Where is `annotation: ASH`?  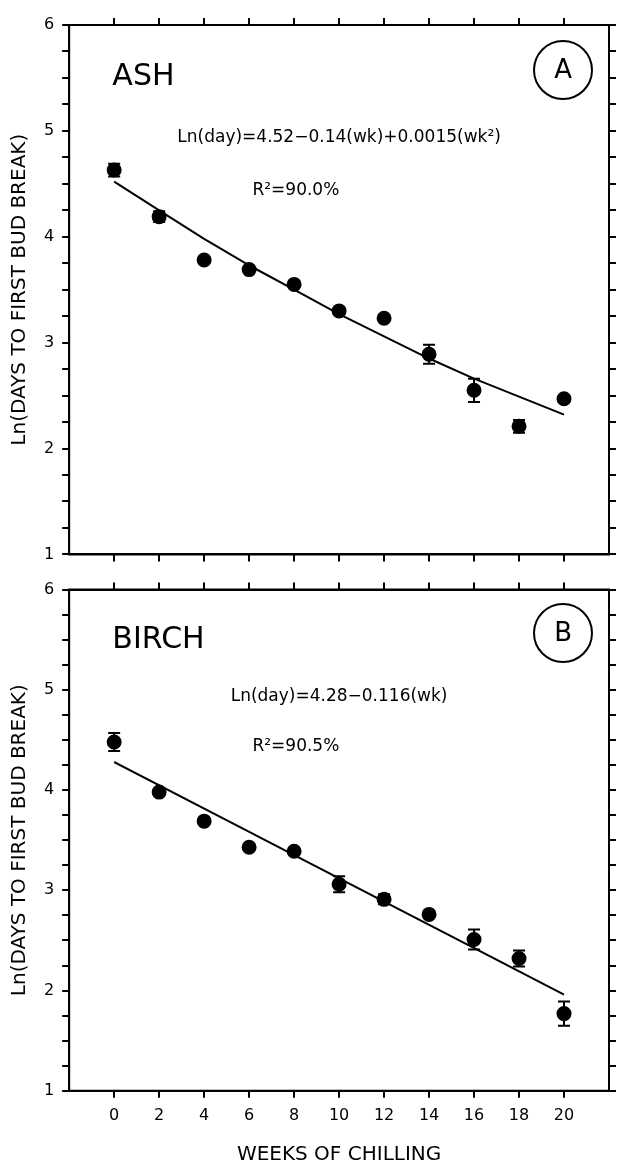 annotation: ASH is located at coordinates (143, 74).